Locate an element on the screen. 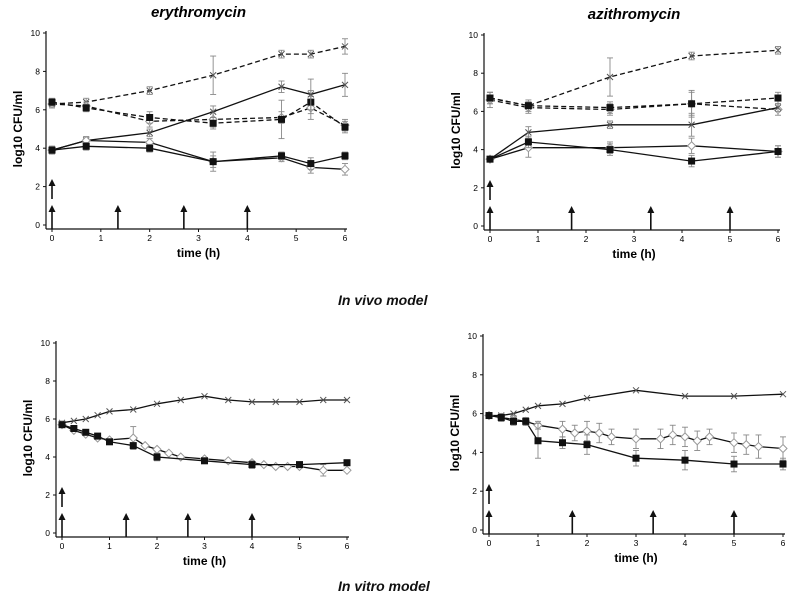 The height and width of the screenshot is (600, 800). y-tick-label: 0 is located at coordinates (47, 533).